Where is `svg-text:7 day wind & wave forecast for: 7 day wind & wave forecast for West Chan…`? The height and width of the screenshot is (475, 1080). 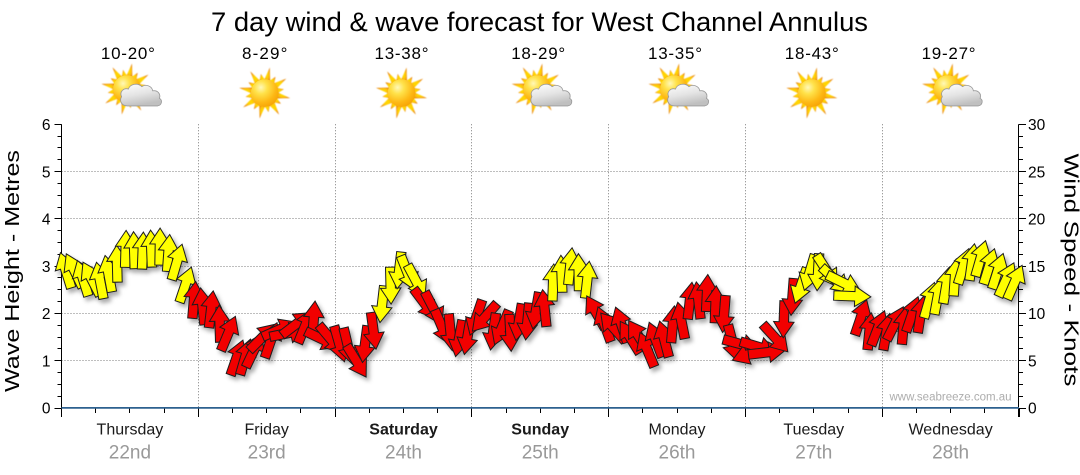 svg-text:7 day wind & wave forecast for: 7 day wind & wave forecast for West Chan… is located at coordinates (539, 22).